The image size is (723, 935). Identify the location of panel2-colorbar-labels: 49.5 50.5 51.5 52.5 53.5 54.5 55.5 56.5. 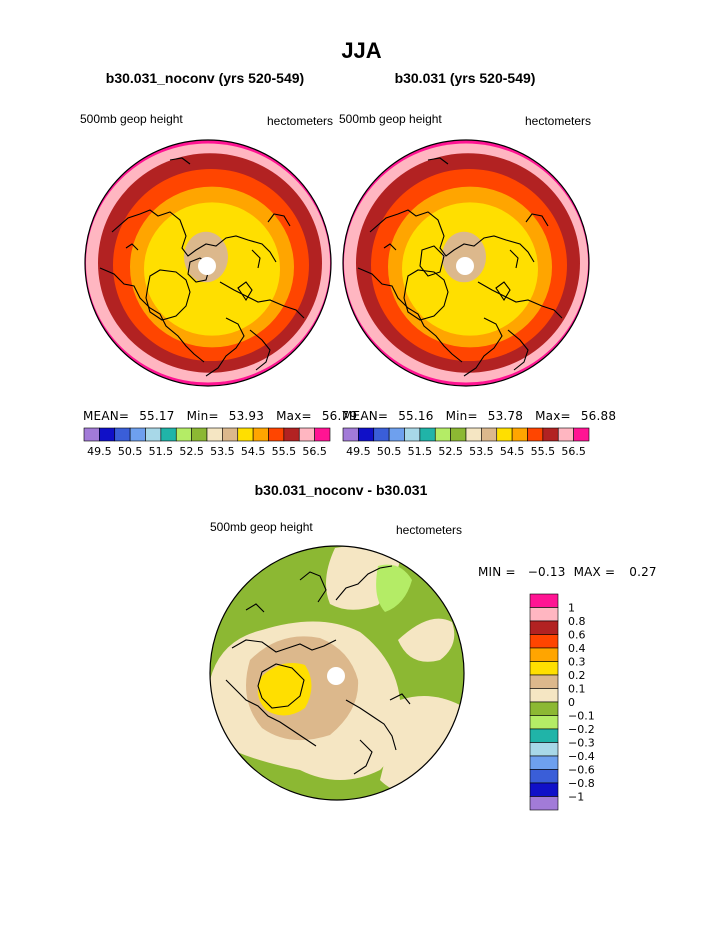
(466, 451).